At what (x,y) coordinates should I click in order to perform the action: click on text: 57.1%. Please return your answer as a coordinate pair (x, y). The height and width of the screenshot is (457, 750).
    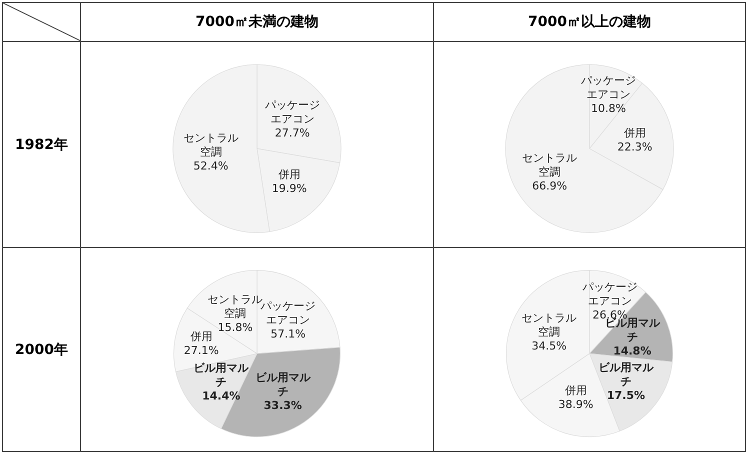
    Looking at the image, I should click on (288, 333).